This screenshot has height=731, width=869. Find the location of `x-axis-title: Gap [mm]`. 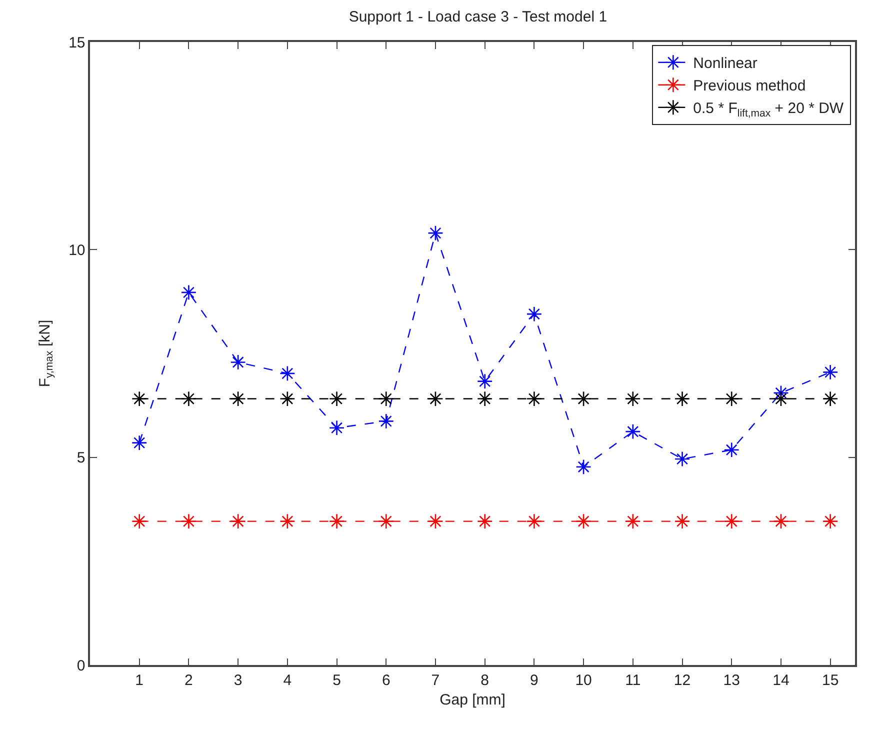

x-axis-title: Gap [mm] is located at coordinates (473, 699).